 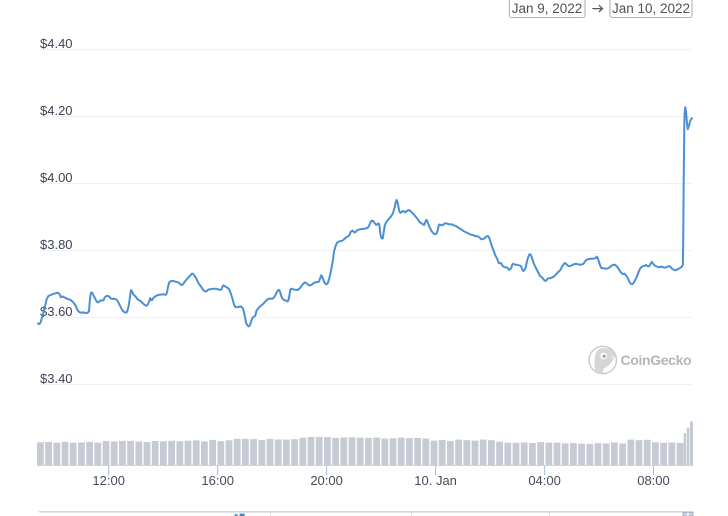 I want to click on svg-text: 16:00, so click(x=217, y=480).